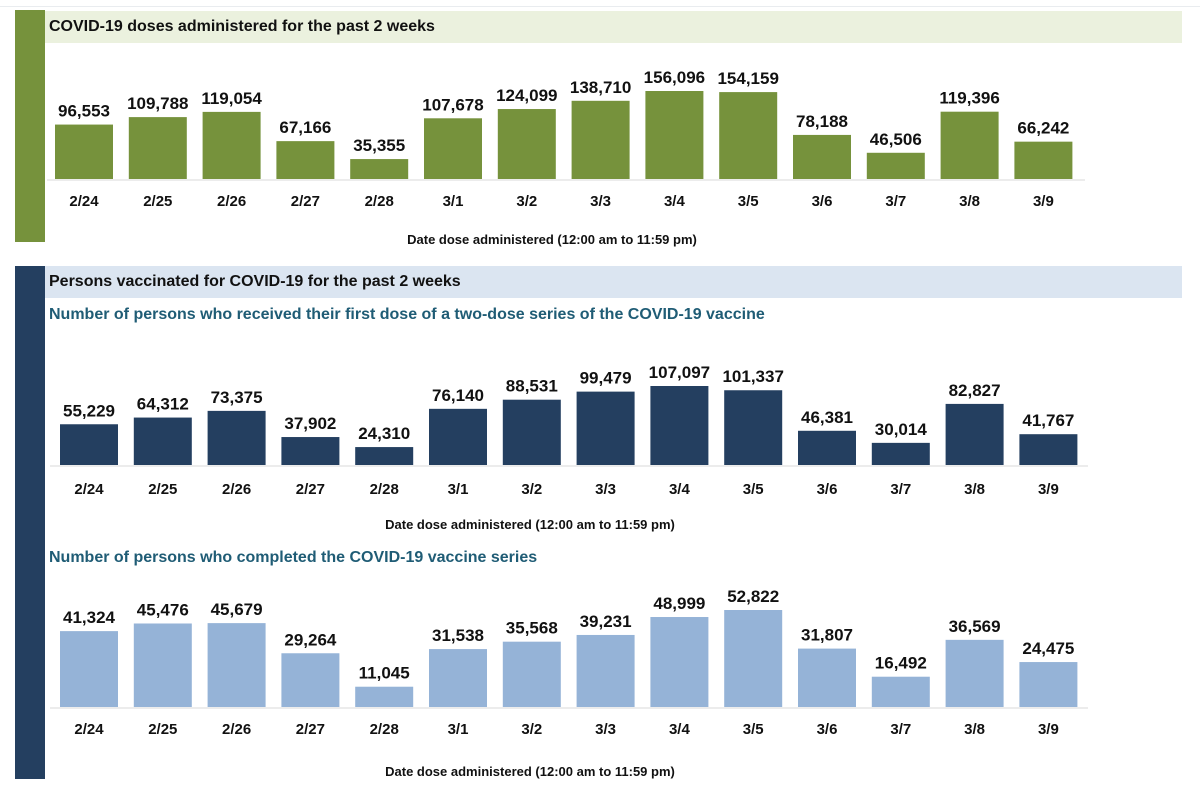 This screenshot has height=787, width=1200. Describe the element at coordinates (458, 489) in the screenshot. I see `first-dose-x-tick-label: 3/1` at that location.